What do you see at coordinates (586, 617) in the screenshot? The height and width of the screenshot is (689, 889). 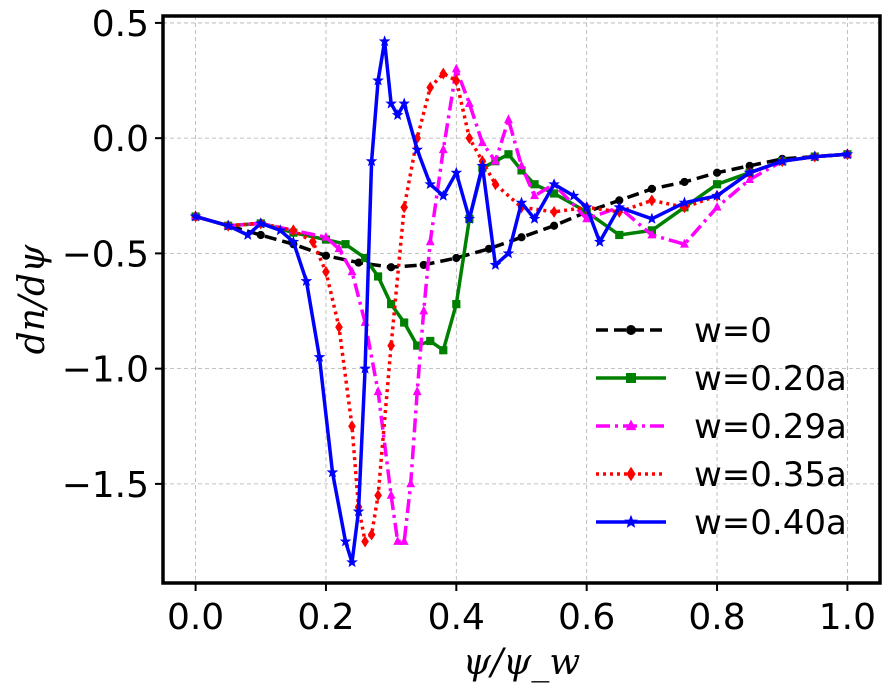 I see `x-tick-label: 0.6` at bounding box center [586, 617].